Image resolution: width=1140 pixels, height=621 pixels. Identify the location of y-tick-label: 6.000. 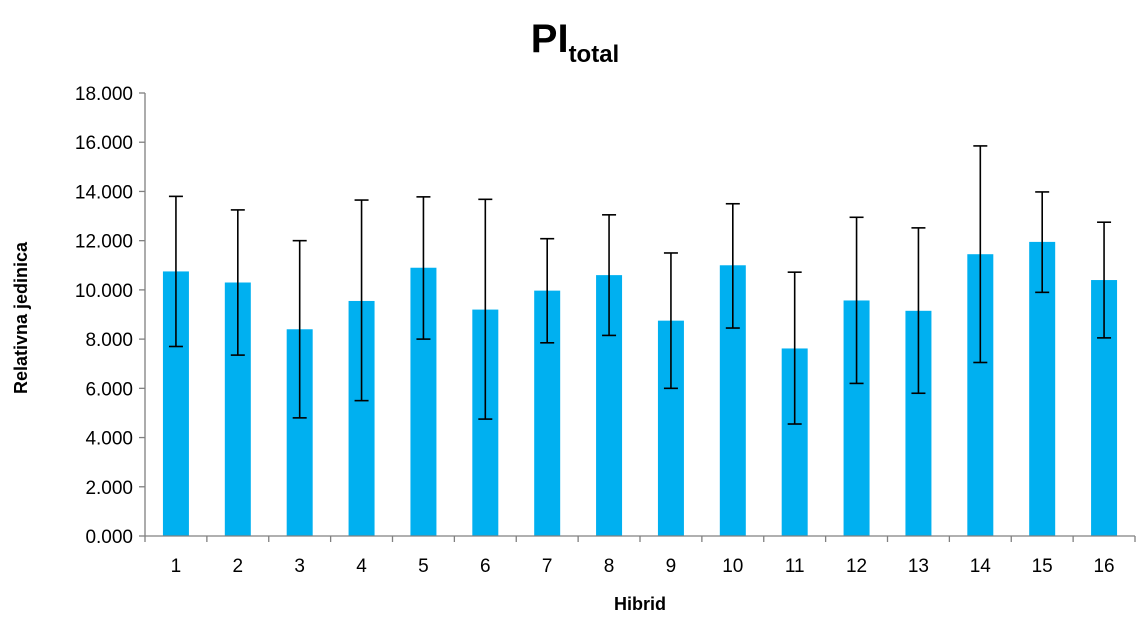
(109, 389).